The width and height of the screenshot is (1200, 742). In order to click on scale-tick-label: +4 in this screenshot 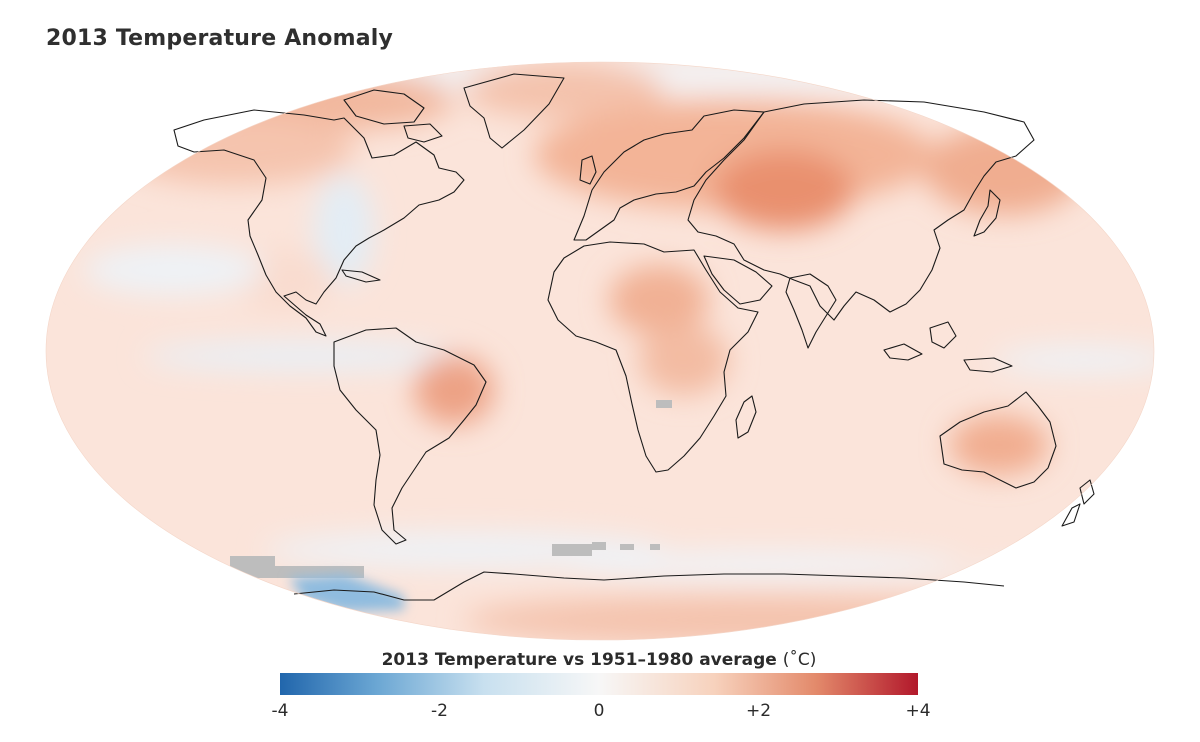, I will do `click(918, 711)`.